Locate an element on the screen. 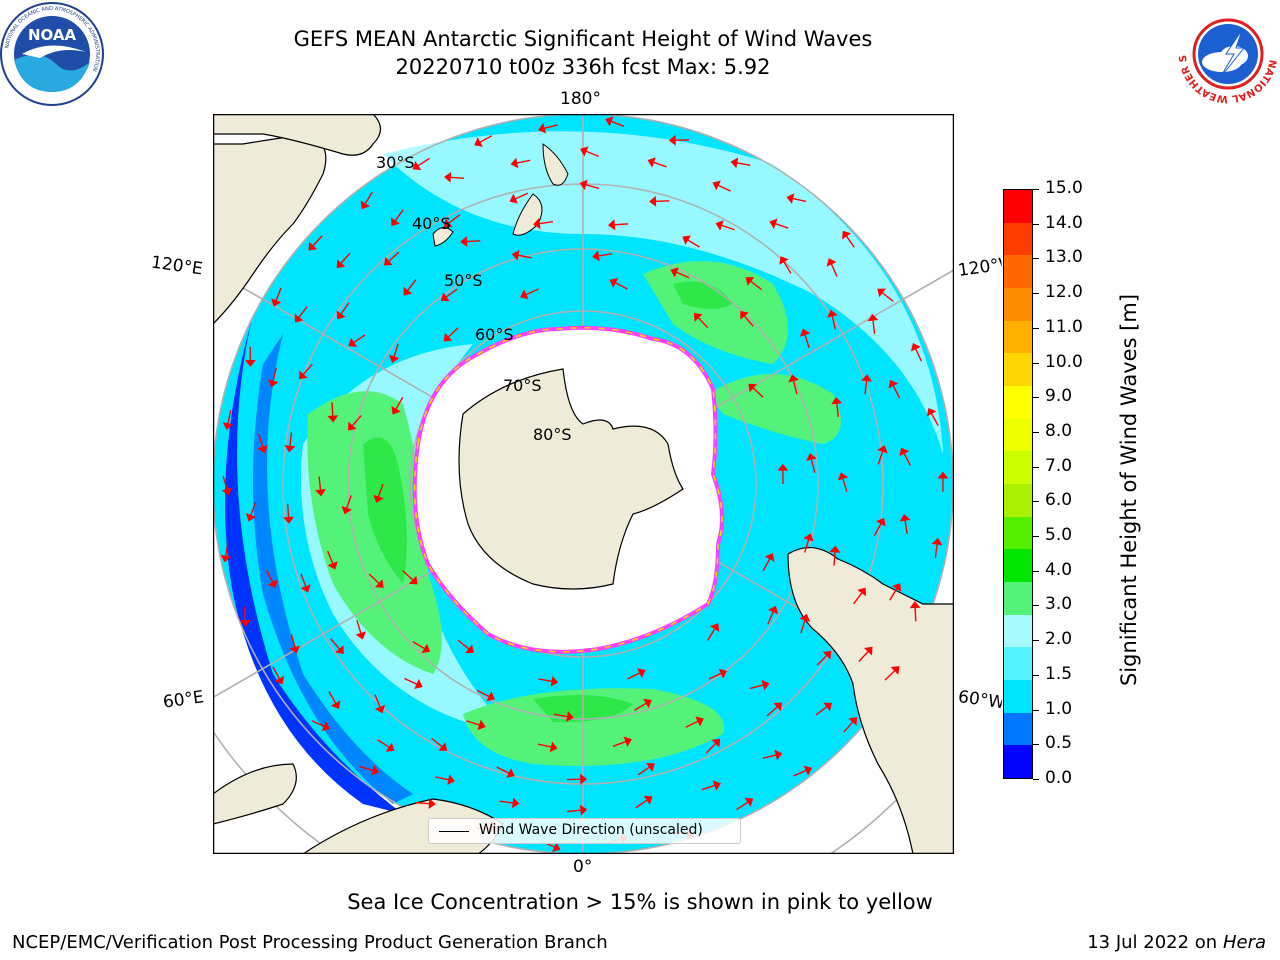 This screenshot has width=1280, height=960. lat-label-30s: 30°S is located at coordinates (395, 162).